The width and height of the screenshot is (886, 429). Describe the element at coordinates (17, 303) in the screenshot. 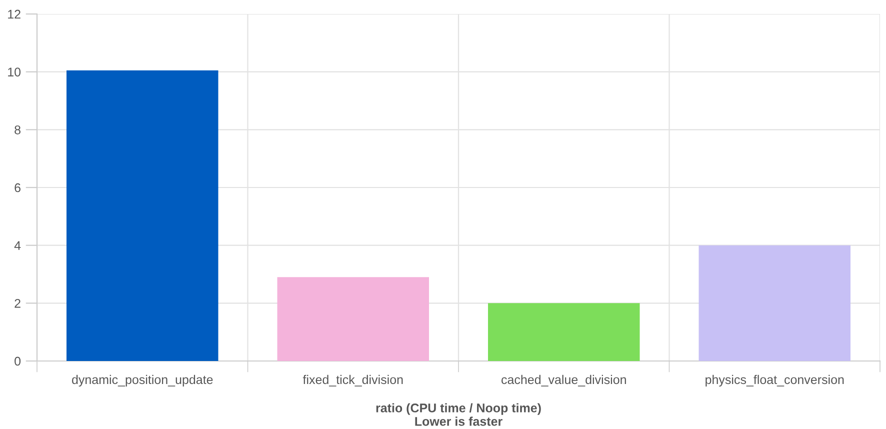

I see `y-tick-label: 2` at that location.